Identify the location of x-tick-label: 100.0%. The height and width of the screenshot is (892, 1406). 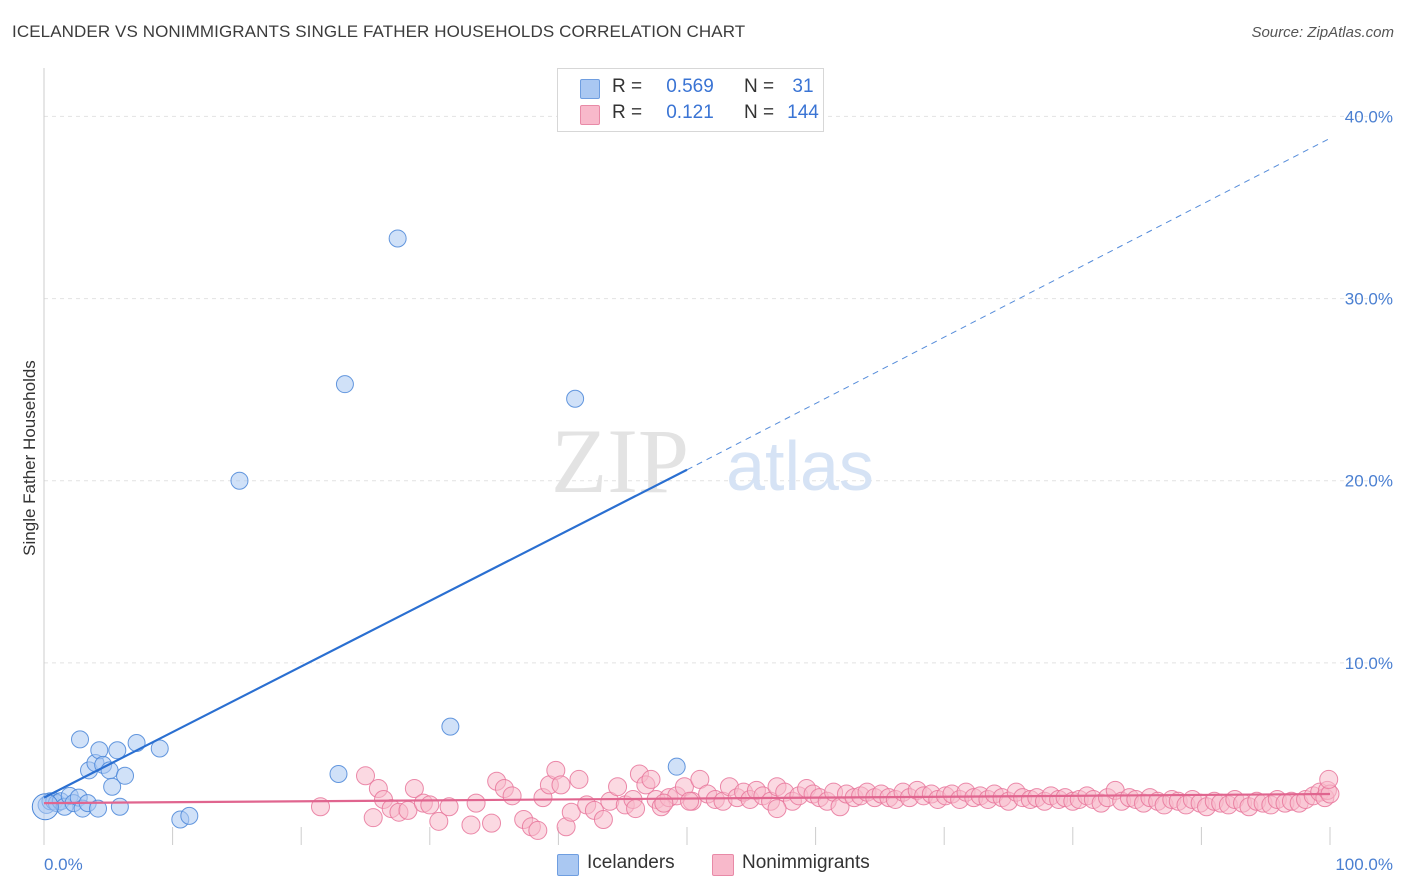
(1364, 864).